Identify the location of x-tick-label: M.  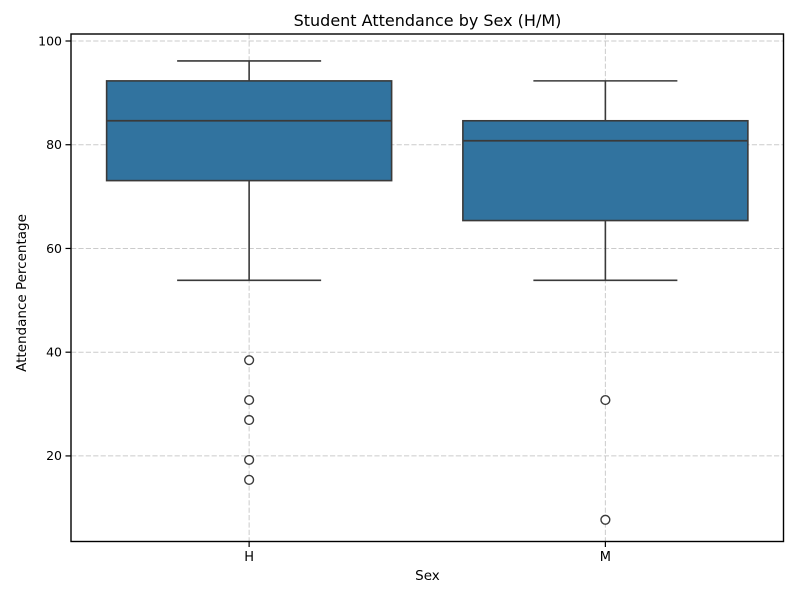
(605, 557).